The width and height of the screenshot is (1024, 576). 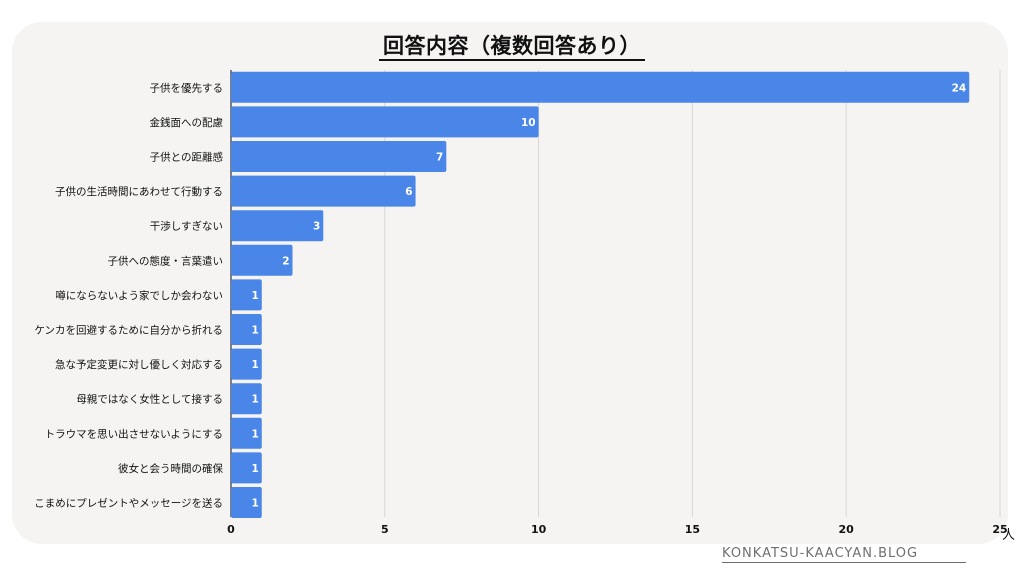 What do you see at coordinates (139, 364) in the screenshot?
I see `category-label: 急な予定変更に対し優しく対応する` at bounding box center [139, 364].